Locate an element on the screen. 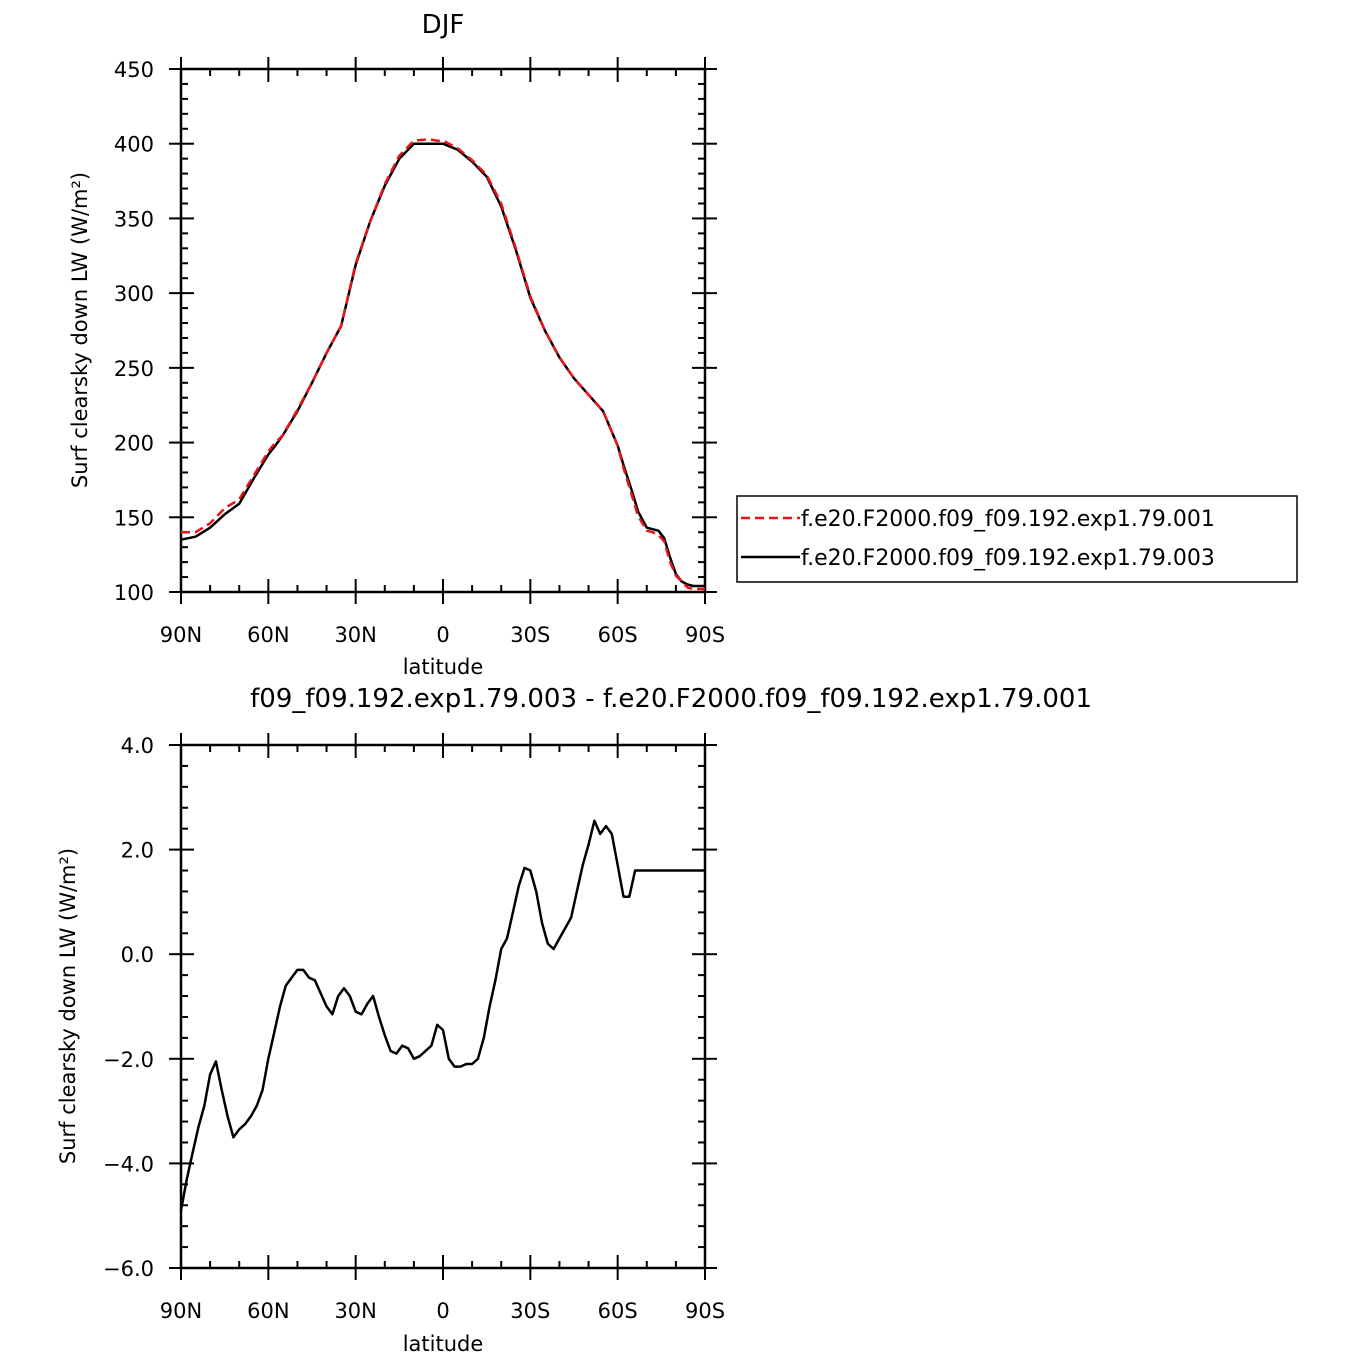 The image size is (1363, 1363). top-x-tick-label: 90S is located at coordinates (705, 635).